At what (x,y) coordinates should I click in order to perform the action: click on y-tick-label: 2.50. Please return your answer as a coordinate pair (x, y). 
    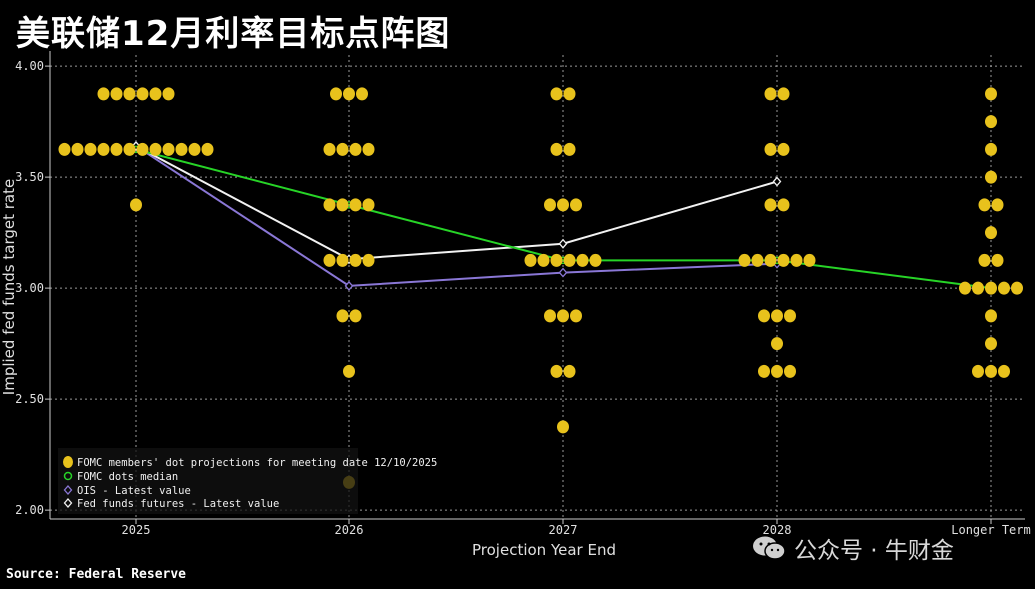
    Looking at the image, I should click on (29, 399).